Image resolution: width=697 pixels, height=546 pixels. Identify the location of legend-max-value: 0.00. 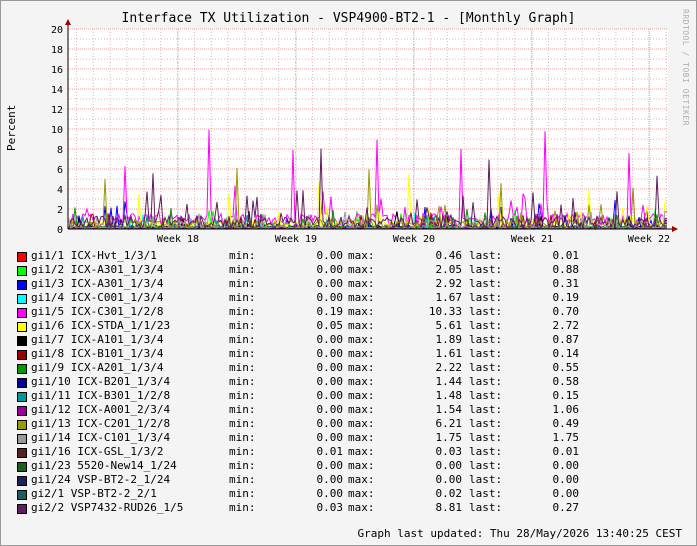
(449, 465).